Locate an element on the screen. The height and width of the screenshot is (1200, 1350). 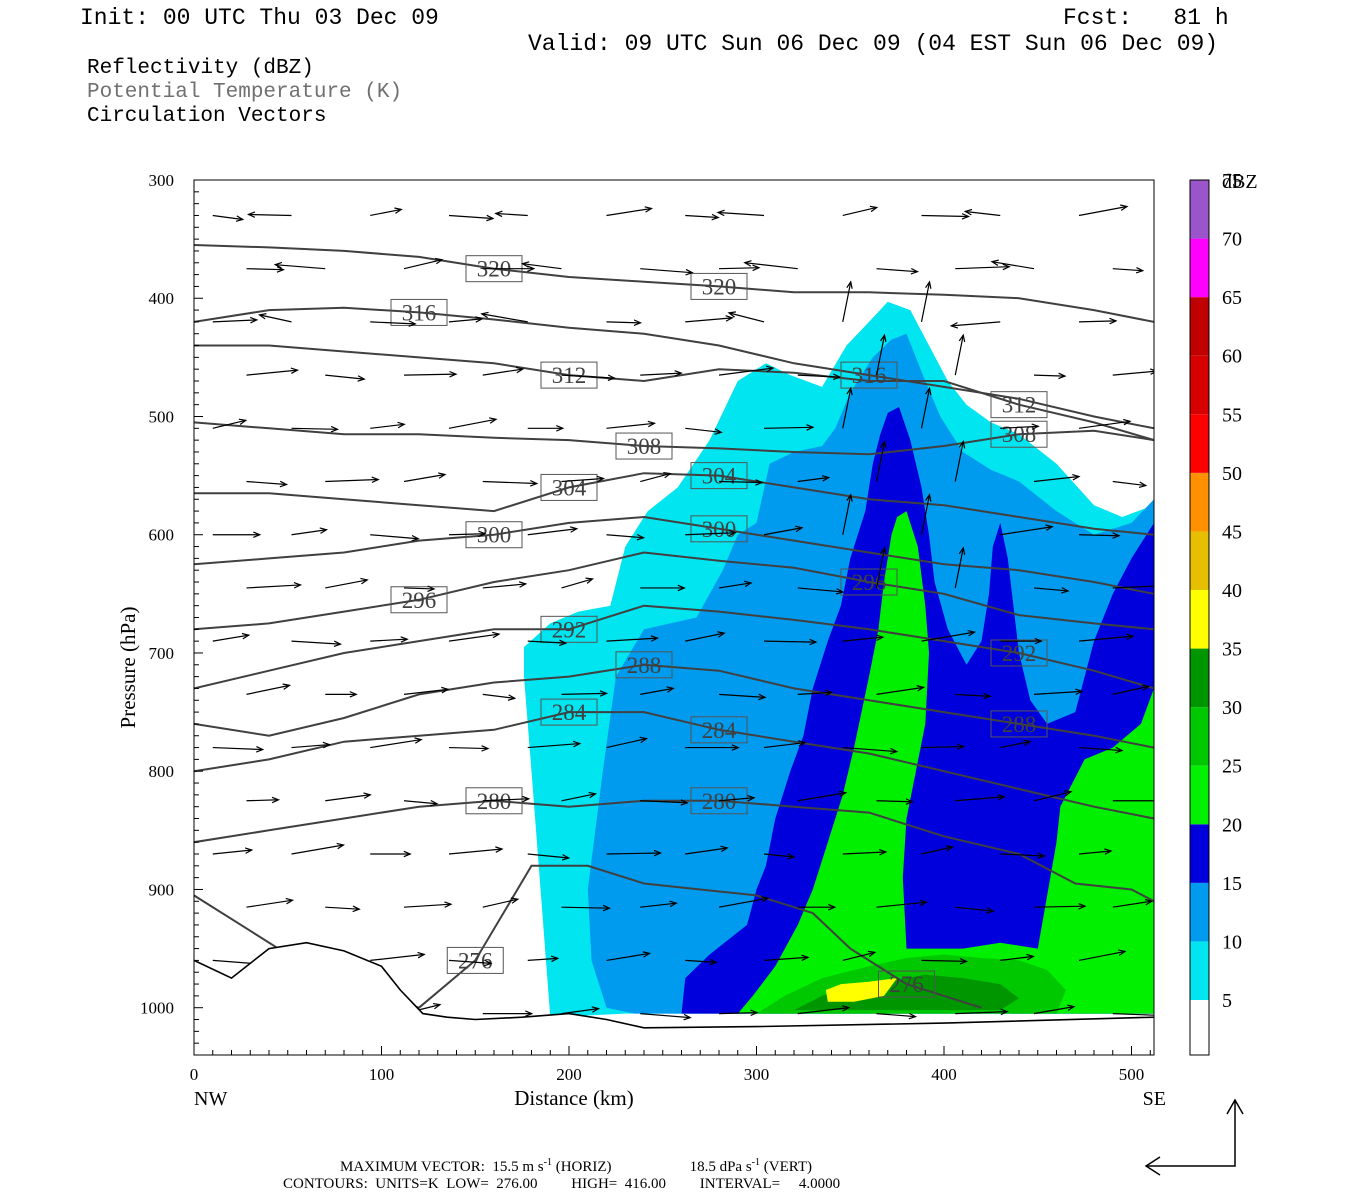
max-vector-horiz-unit: (HORIZ) is located at coordinates (583, 1167).